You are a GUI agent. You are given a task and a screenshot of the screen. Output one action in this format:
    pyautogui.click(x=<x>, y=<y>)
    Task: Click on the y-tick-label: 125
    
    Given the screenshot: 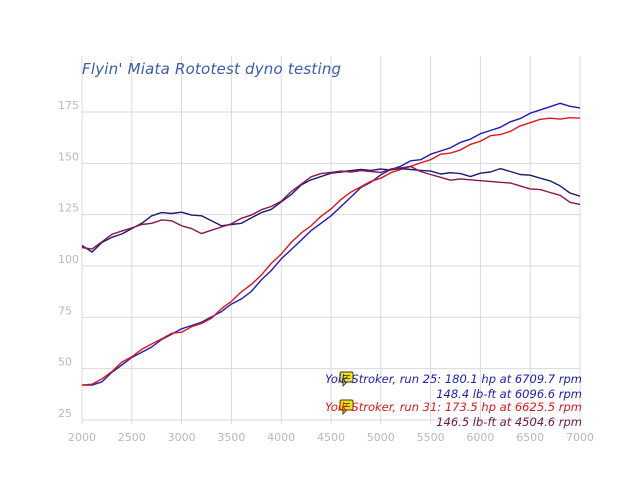 What is the action you would take?
    pyautogui.click(x=68, y=208)
    